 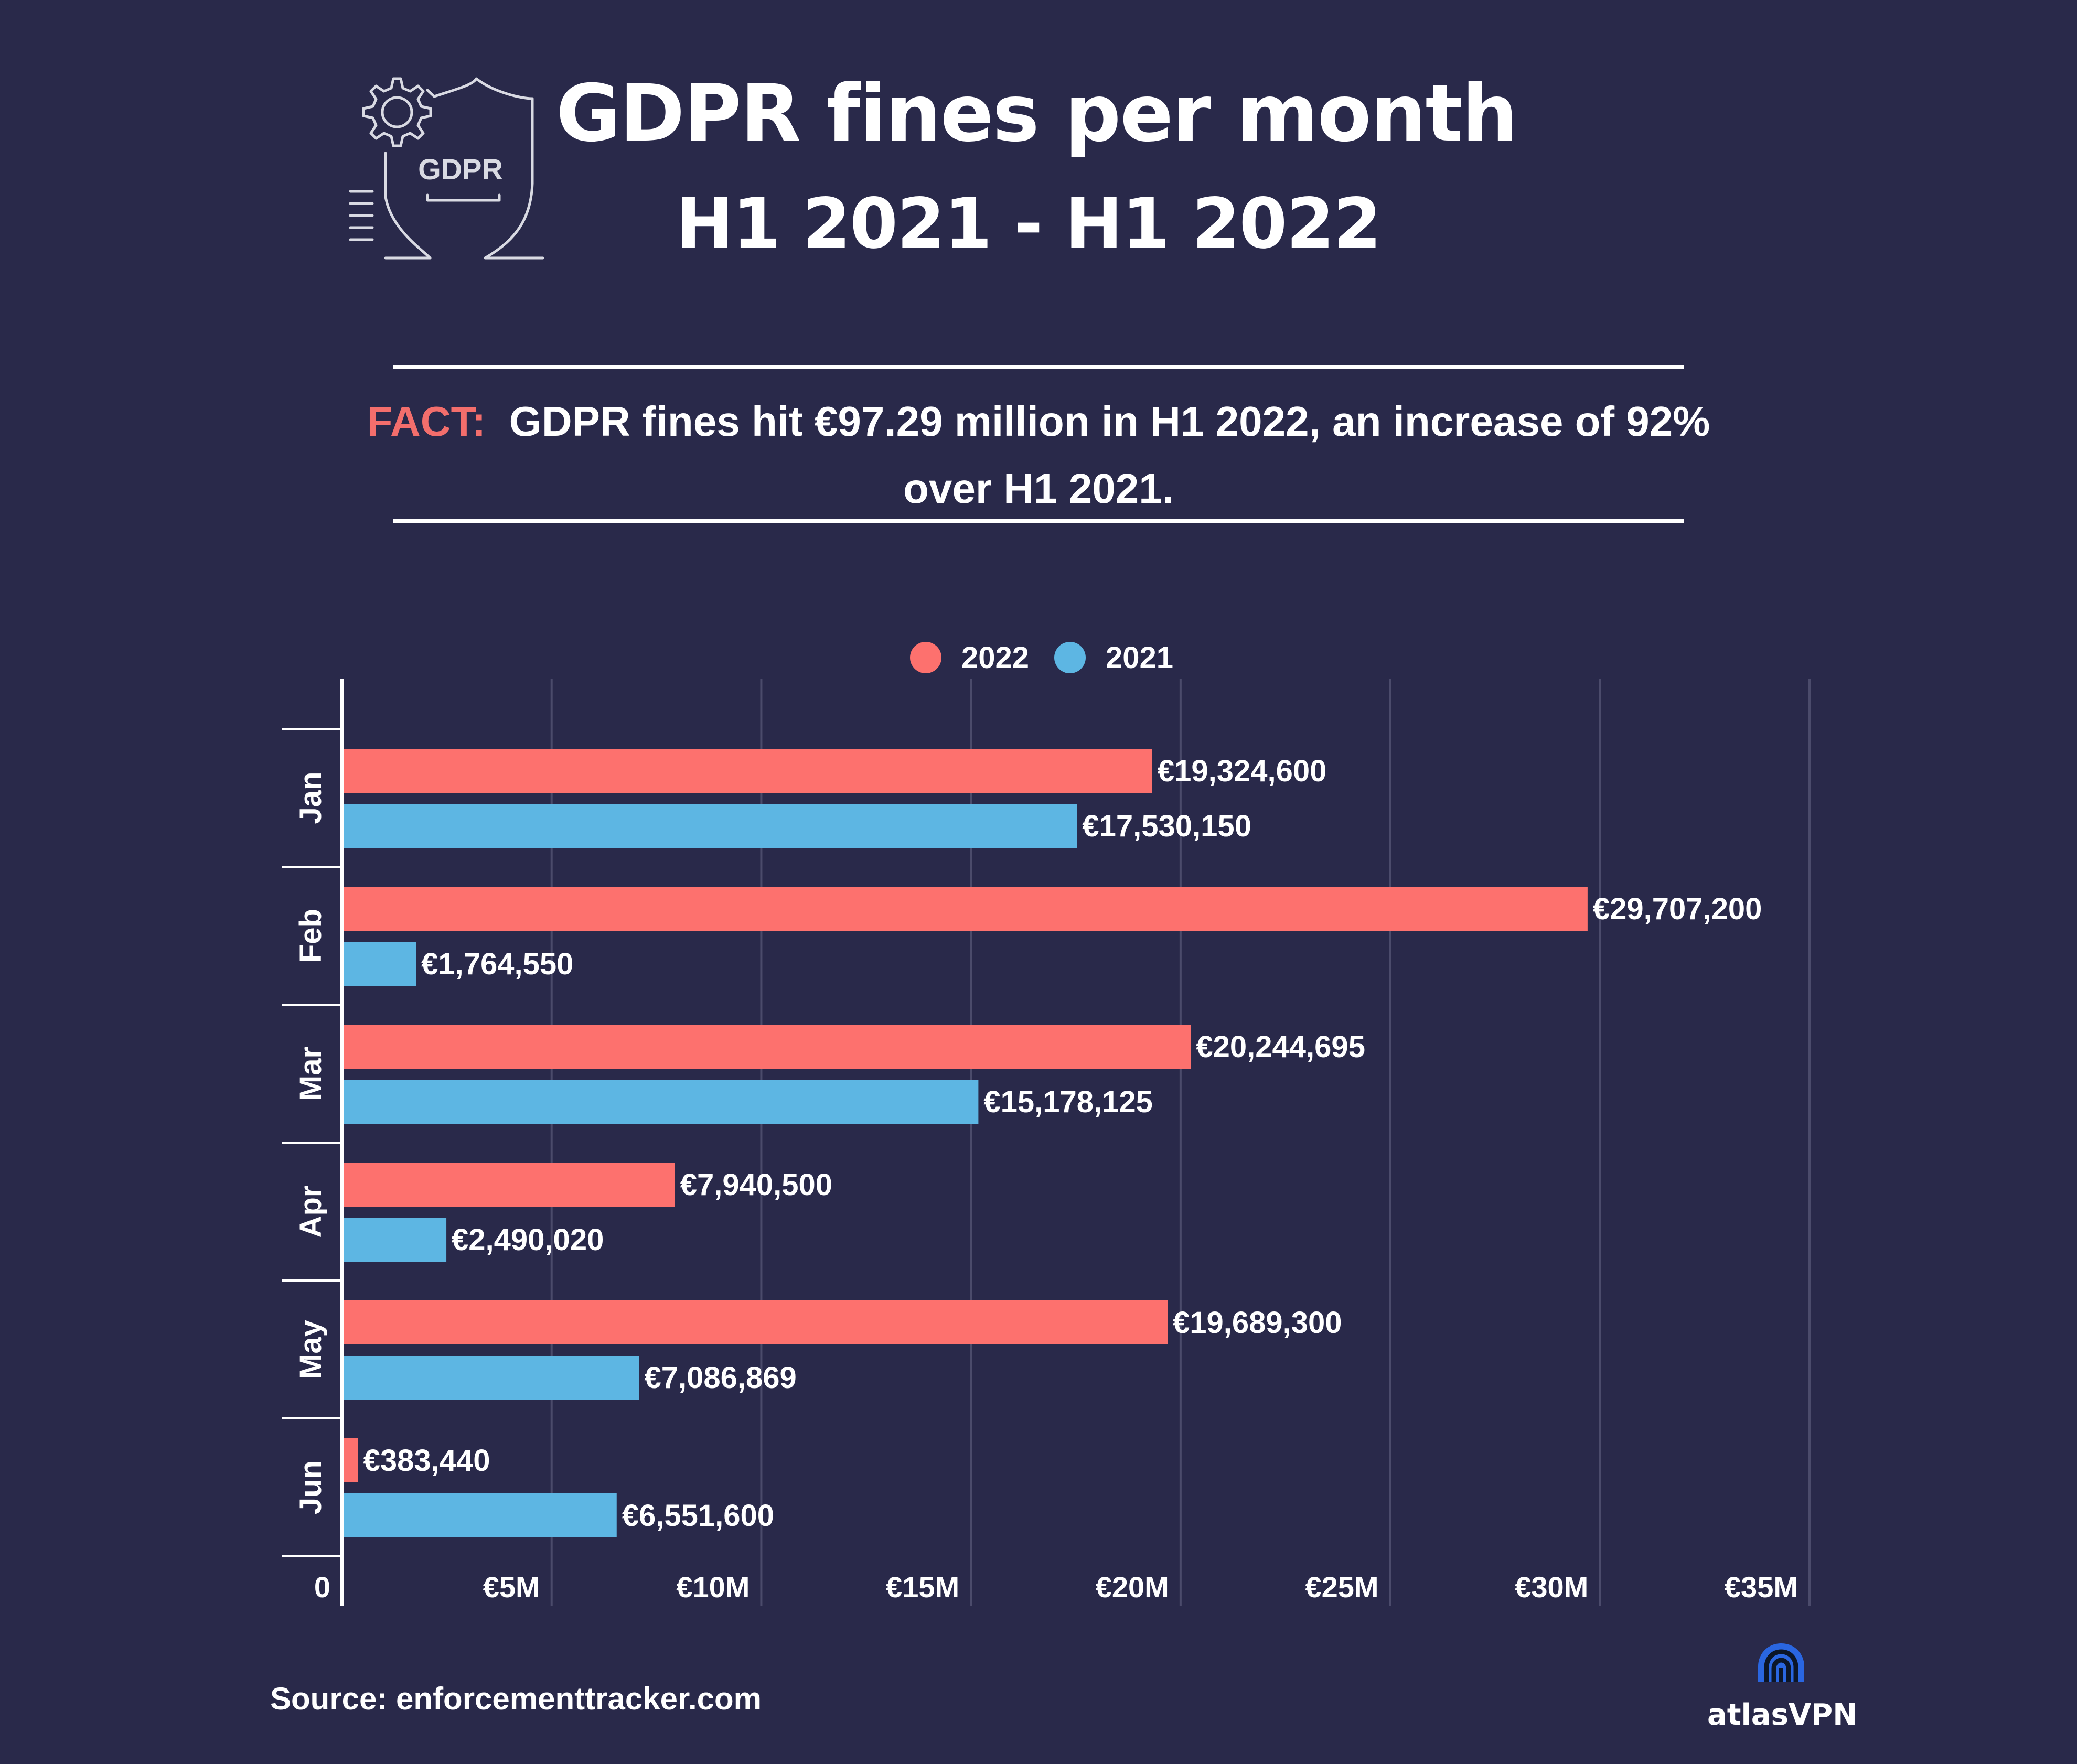 I want to click on bar-2022-feb, so click(x=965, y=909).